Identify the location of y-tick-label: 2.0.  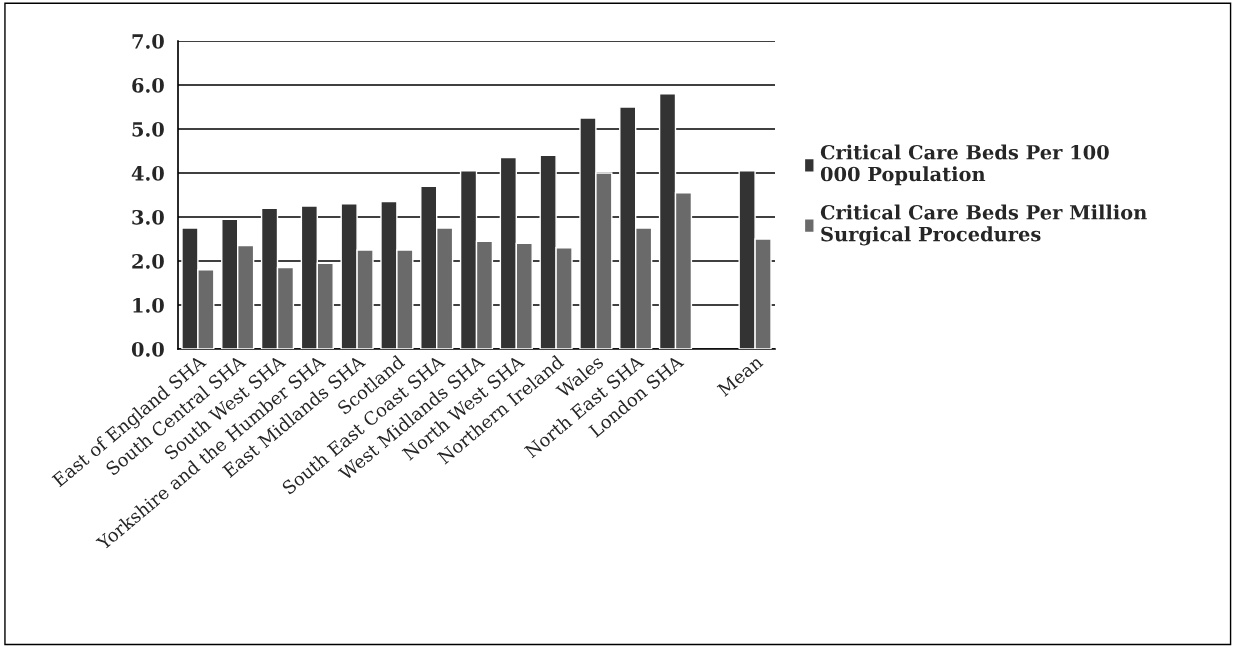
(148, 261).